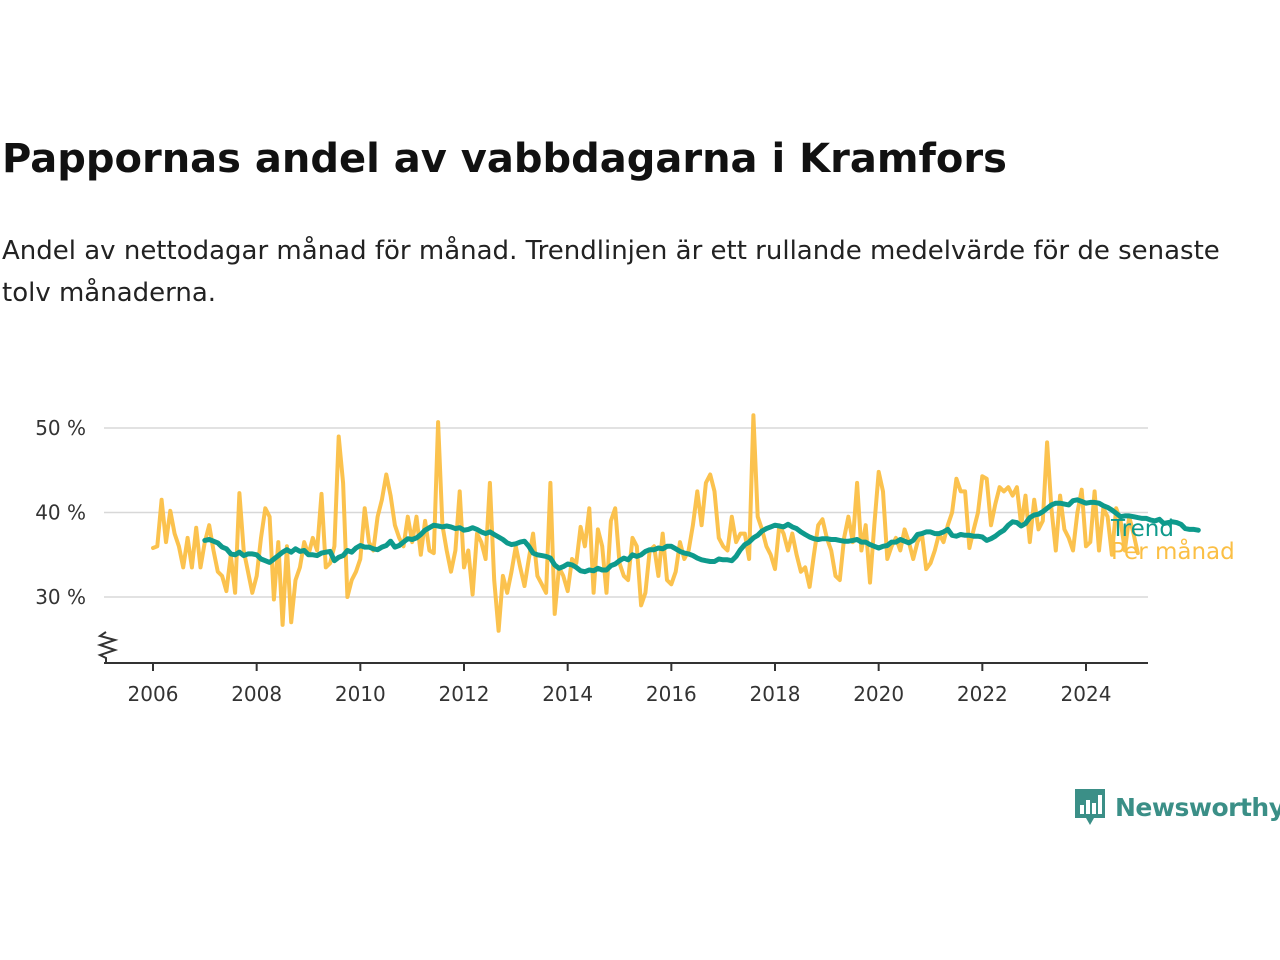  What do you see at coordinates (60, 428) in the screenshot?
I see `y-tick-label-50: 50 %` at bounding box center [60, 428].